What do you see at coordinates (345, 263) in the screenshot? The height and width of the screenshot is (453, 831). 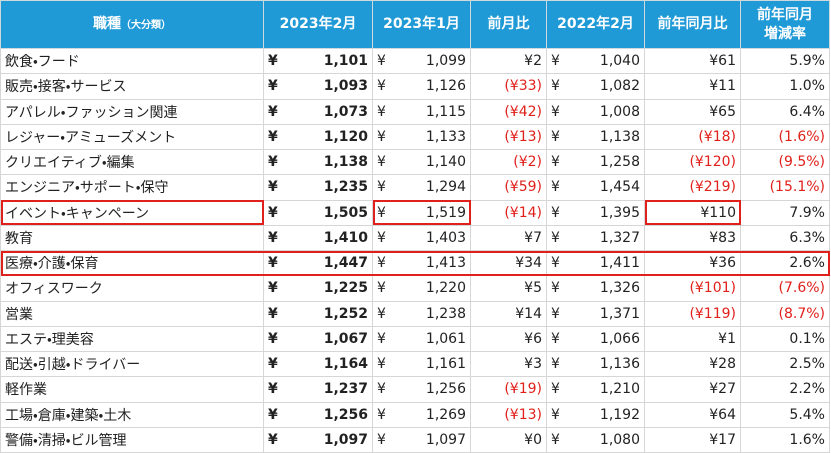 I see `amount: 1,447` at bounding box center [345, 263].